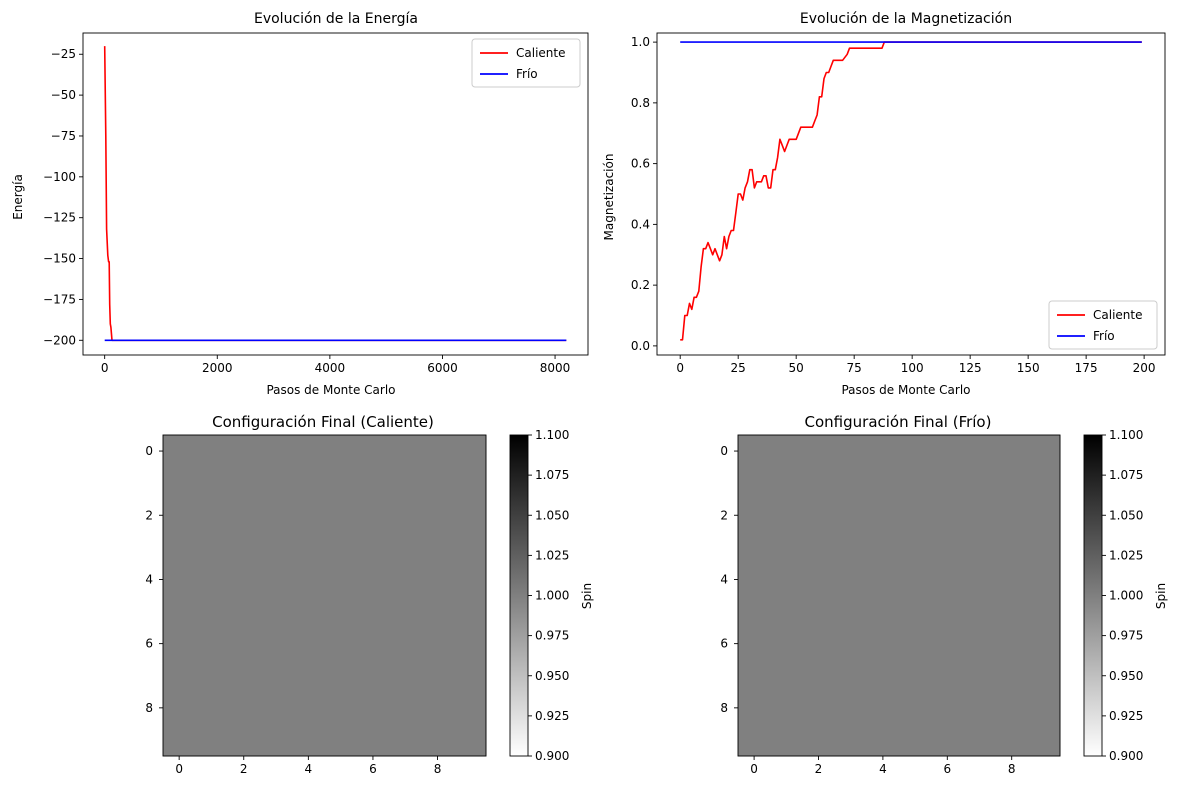 The image size is (1179, 790). I want to click on colorbar-tick-label: 0.900, so click(1126, 756).